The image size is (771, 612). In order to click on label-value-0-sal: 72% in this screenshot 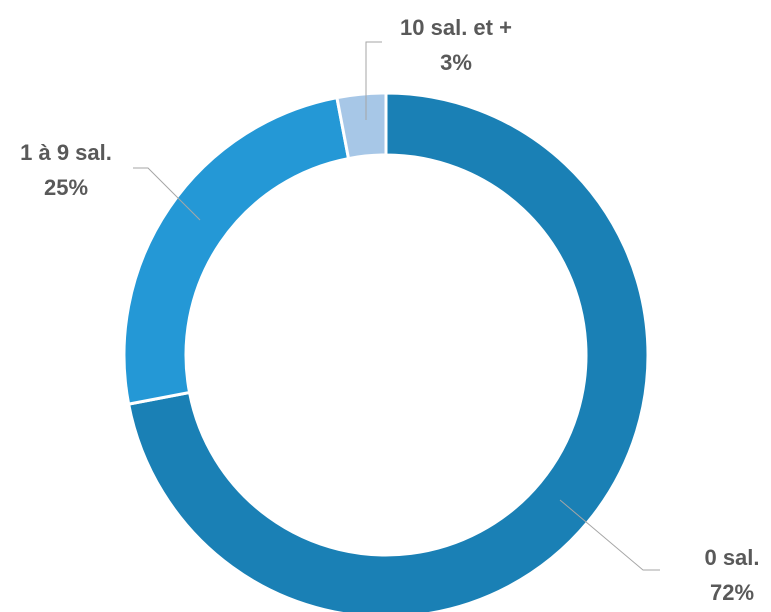, I will do `click(732, 592)`.